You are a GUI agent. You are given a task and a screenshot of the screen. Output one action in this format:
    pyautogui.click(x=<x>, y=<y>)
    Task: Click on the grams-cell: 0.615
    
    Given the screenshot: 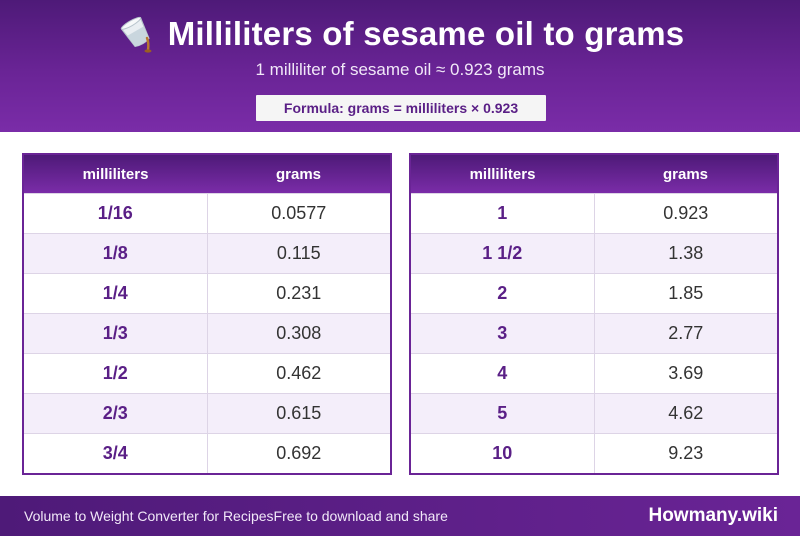 What is the action you would take?
    pyautogui.click(x=298, y=413)
    